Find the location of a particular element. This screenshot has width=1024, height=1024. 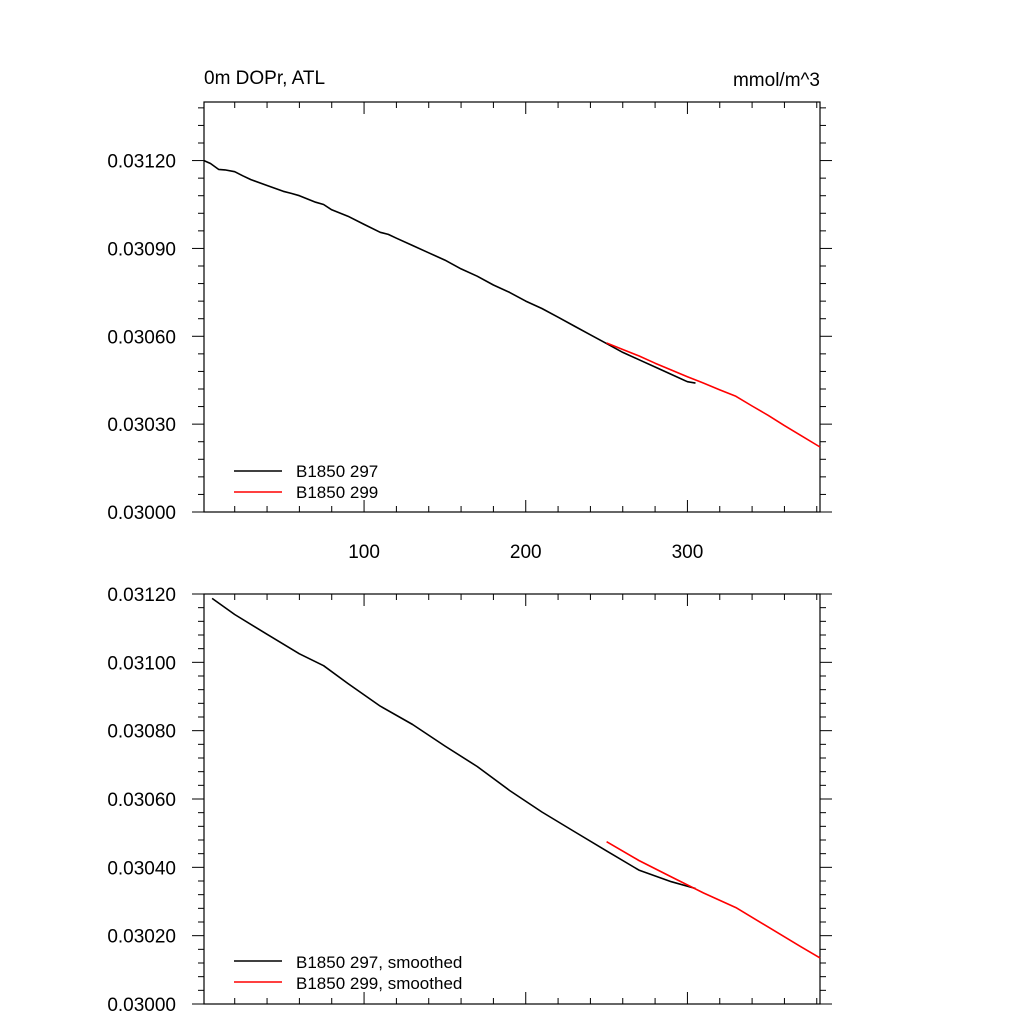

y-tick-label: 0.03090 is located at coordinates (141, 249).